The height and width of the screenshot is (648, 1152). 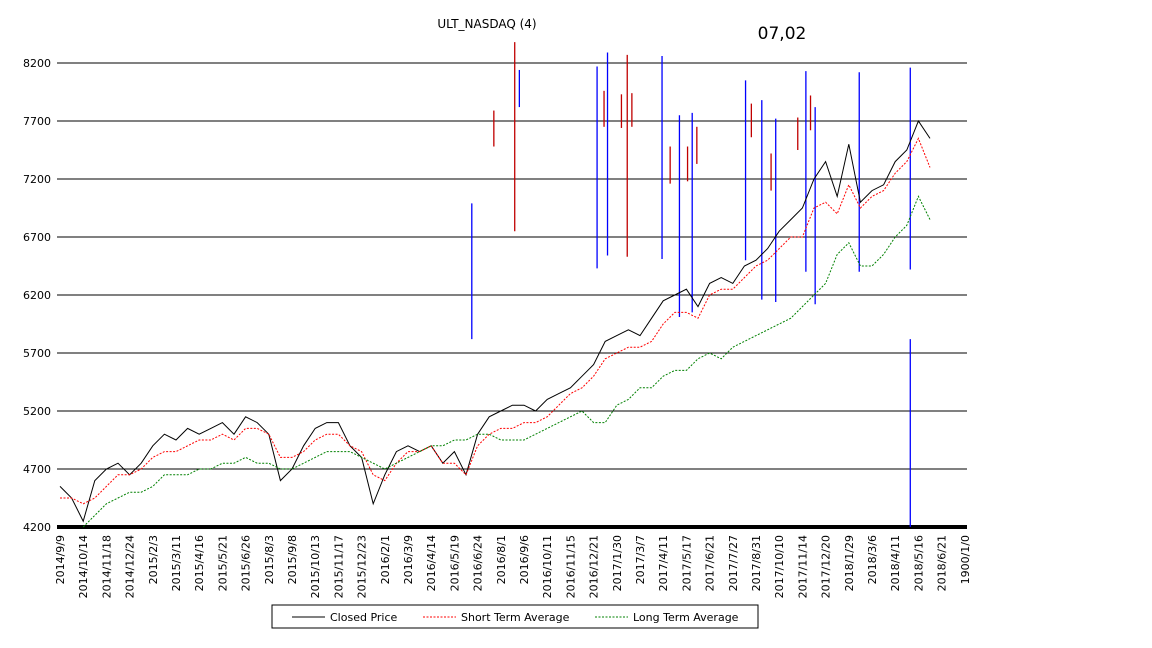 What do you see at coordinates (756, 563) in the screenshot?
I see `x-tick-label: 2017/8/31` at bounding box center [756, 563].